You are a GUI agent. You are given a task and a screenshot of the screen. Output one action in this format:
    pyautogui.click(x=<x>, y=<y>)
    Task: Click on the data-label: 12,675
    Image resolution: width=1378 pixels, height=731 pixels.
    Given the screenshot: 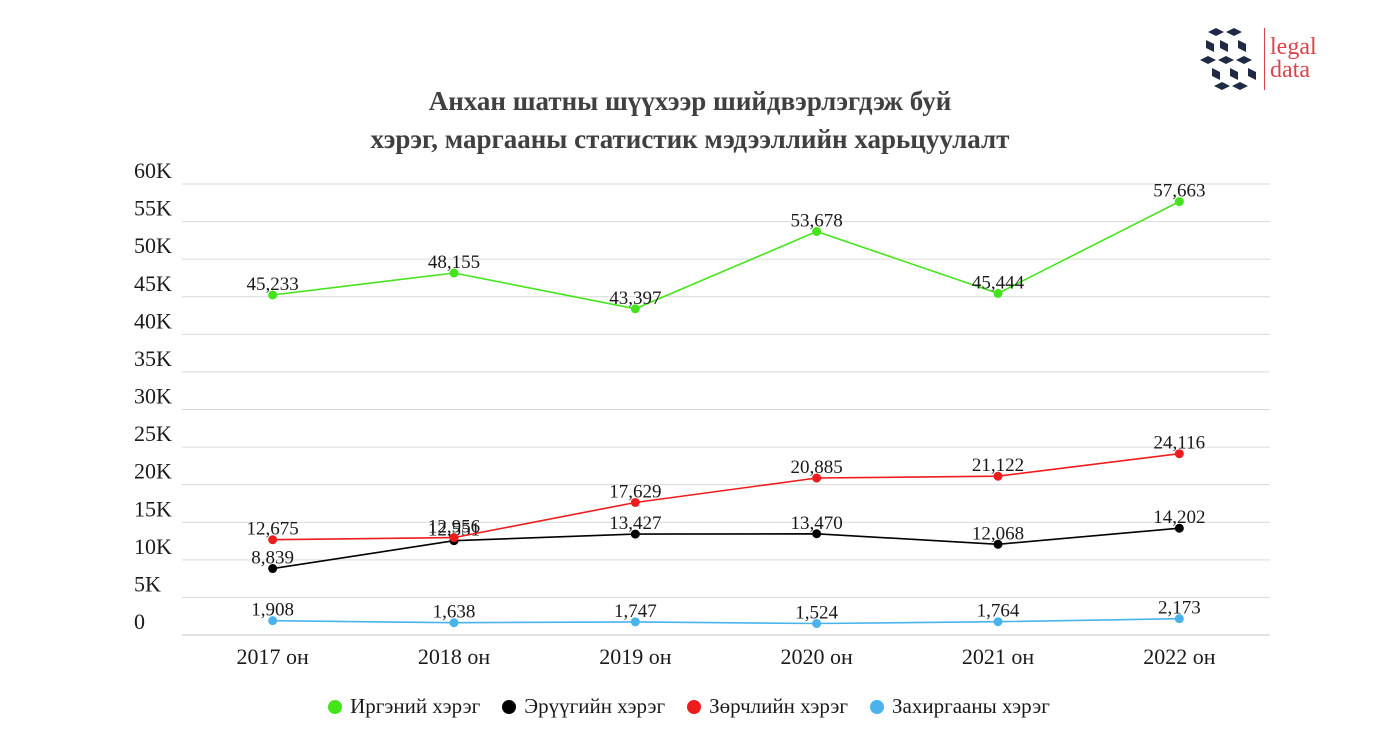 What is the action you would take?
    pyautogui.click(x=273, y=529)
    